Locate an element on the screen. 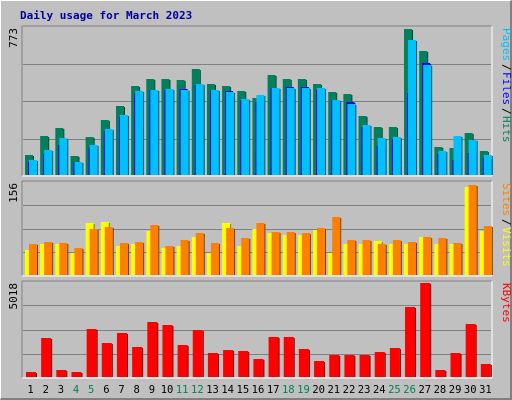 The height and width of the screenshot is (400, 512). x-tick-label: 10 is located at coordinates (167, 390).